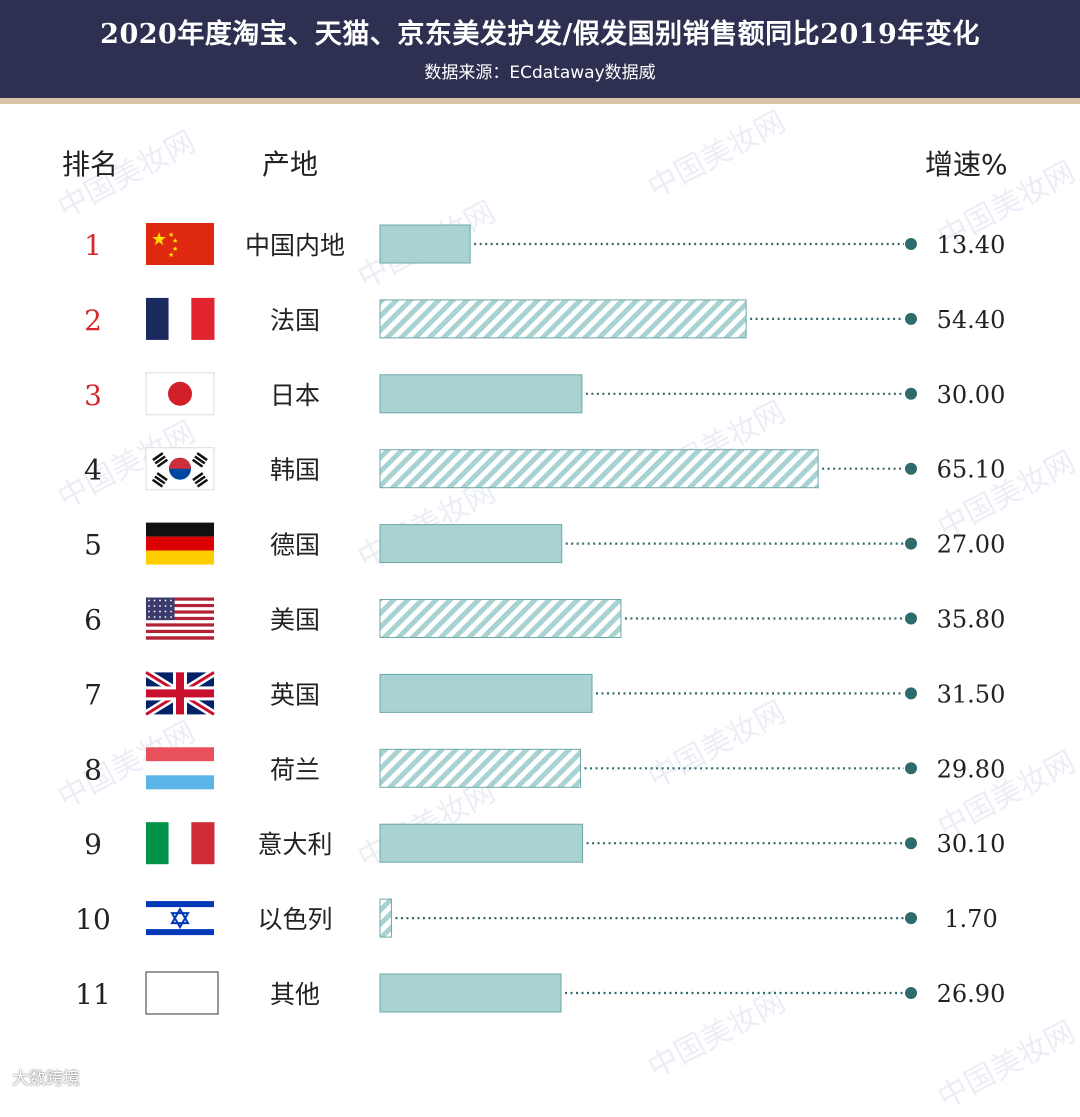 The width and height of the screenshot is (1080, 1117). I want to click on uk-flag-icon, so click(180, 693).